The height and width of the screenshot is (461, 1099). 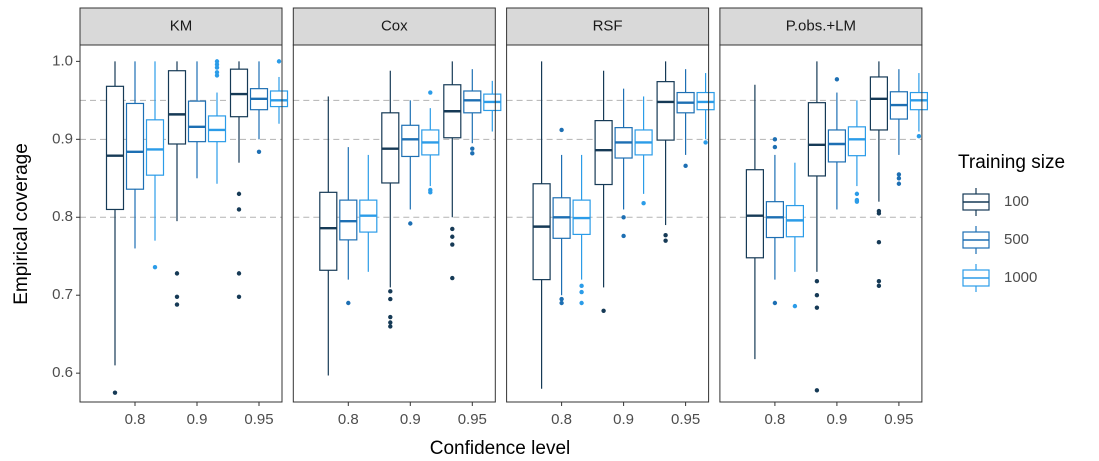 I want to click on legend-label: 500, so click(x=1016, y=239).